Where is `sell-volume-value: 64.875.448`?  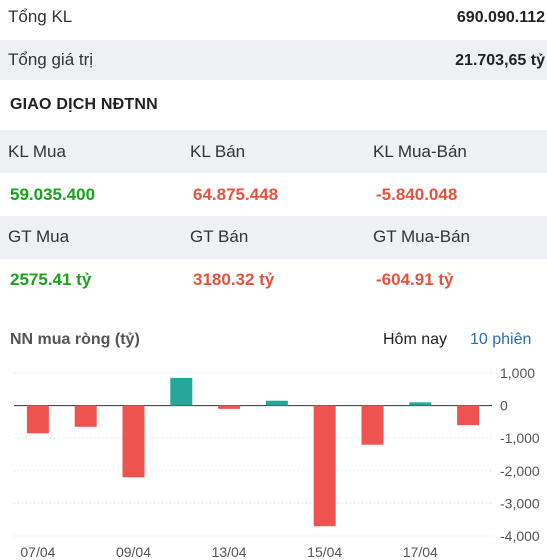
sell-volume-value: 64.875.448 is located at coordinates (236, 194).